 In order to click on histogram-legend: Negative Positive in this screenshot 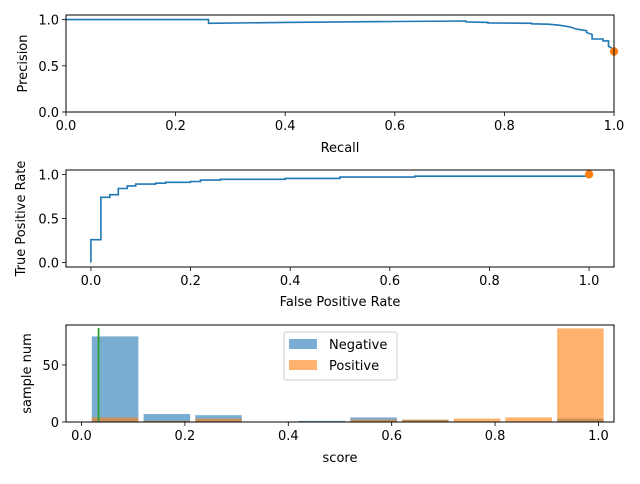, I will do `click(340, 356)`.